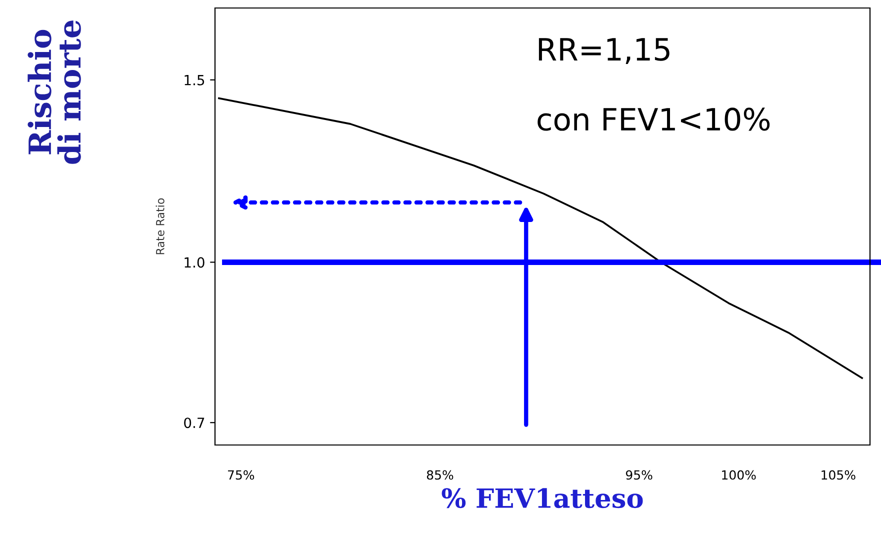 The image size is (881, 542). I want to click on y-tick-label: 1.0, so click(194, 262).